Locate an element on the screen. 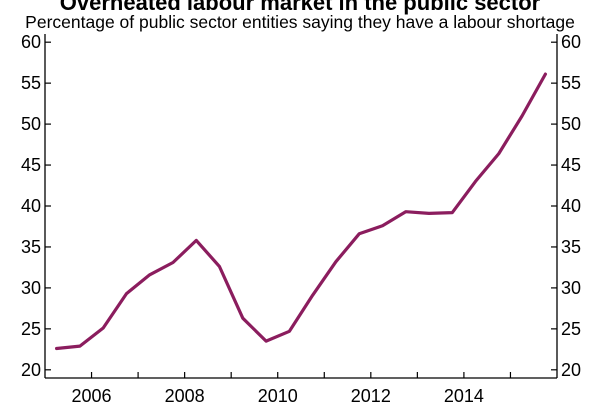 Image resolution: width=601 pixels, height=408 pixels. left-y-tick-label: 60 is located at coordinates (31, 42).